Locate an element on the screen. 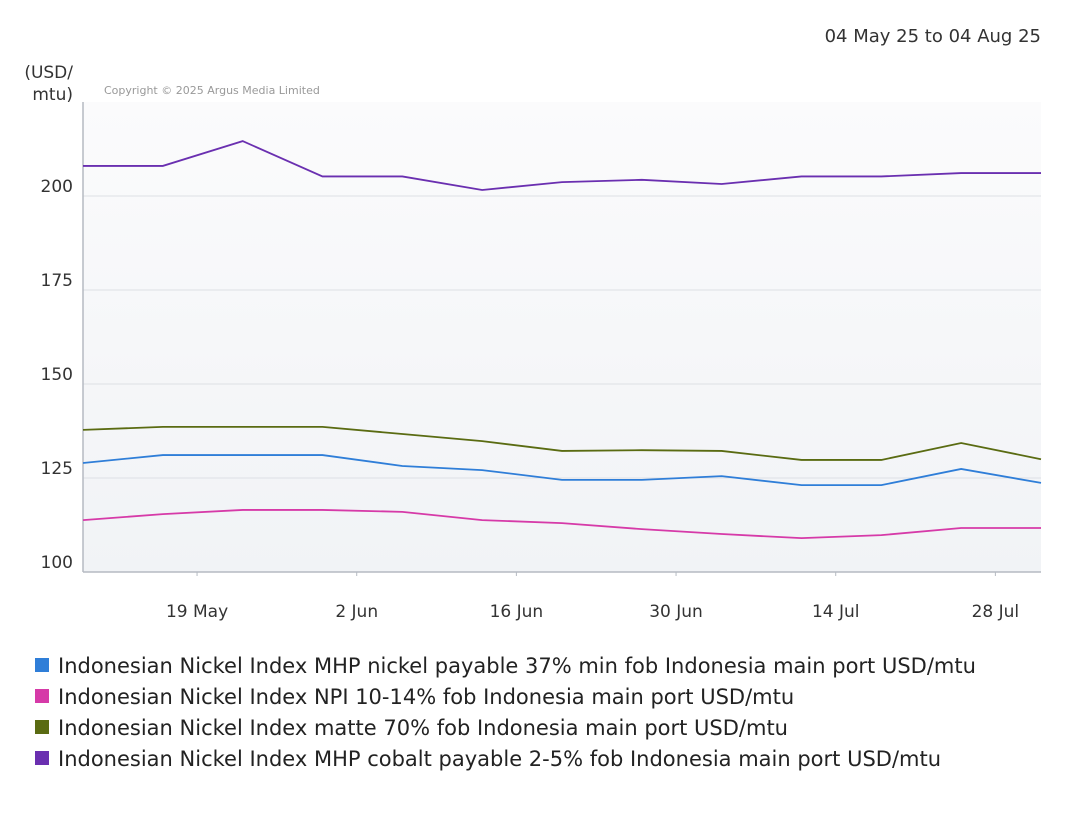 The height and width of the screenshot is (814, 1080). y-tick-label: 150 is located at coordinates (57, 375).